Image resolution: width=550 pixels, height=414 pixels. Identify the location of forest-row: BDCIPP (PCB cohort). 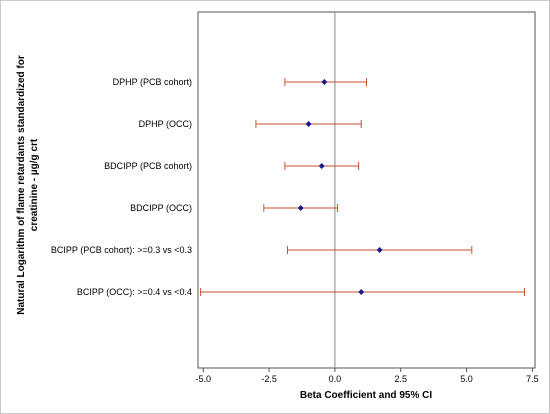
(232, 166).